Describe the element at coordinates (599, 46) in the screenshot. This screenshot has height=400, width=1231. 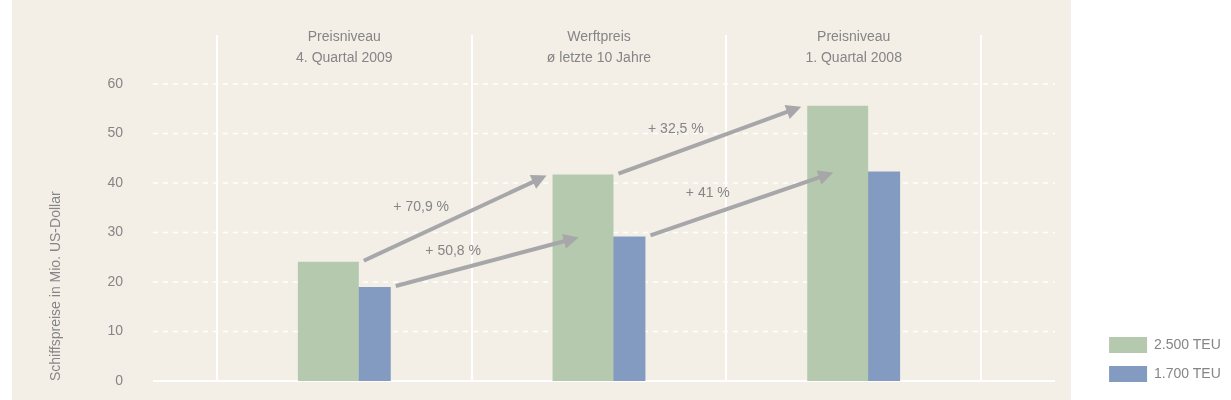
I see `x-tick-label: Werftpreis ø letzte 10 Jahre` at that location.